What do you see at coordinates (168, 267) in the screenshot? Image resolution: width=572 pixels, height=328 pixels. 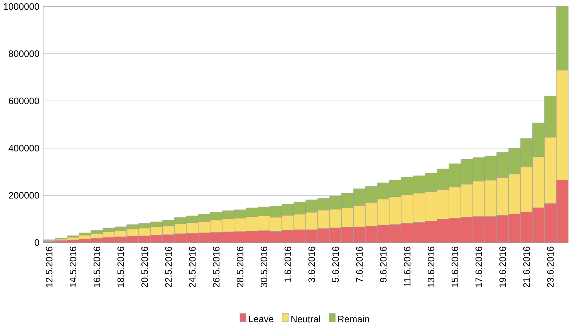 I see `x-tick-label: 22.5.2016` at bounding box center [168, 267].